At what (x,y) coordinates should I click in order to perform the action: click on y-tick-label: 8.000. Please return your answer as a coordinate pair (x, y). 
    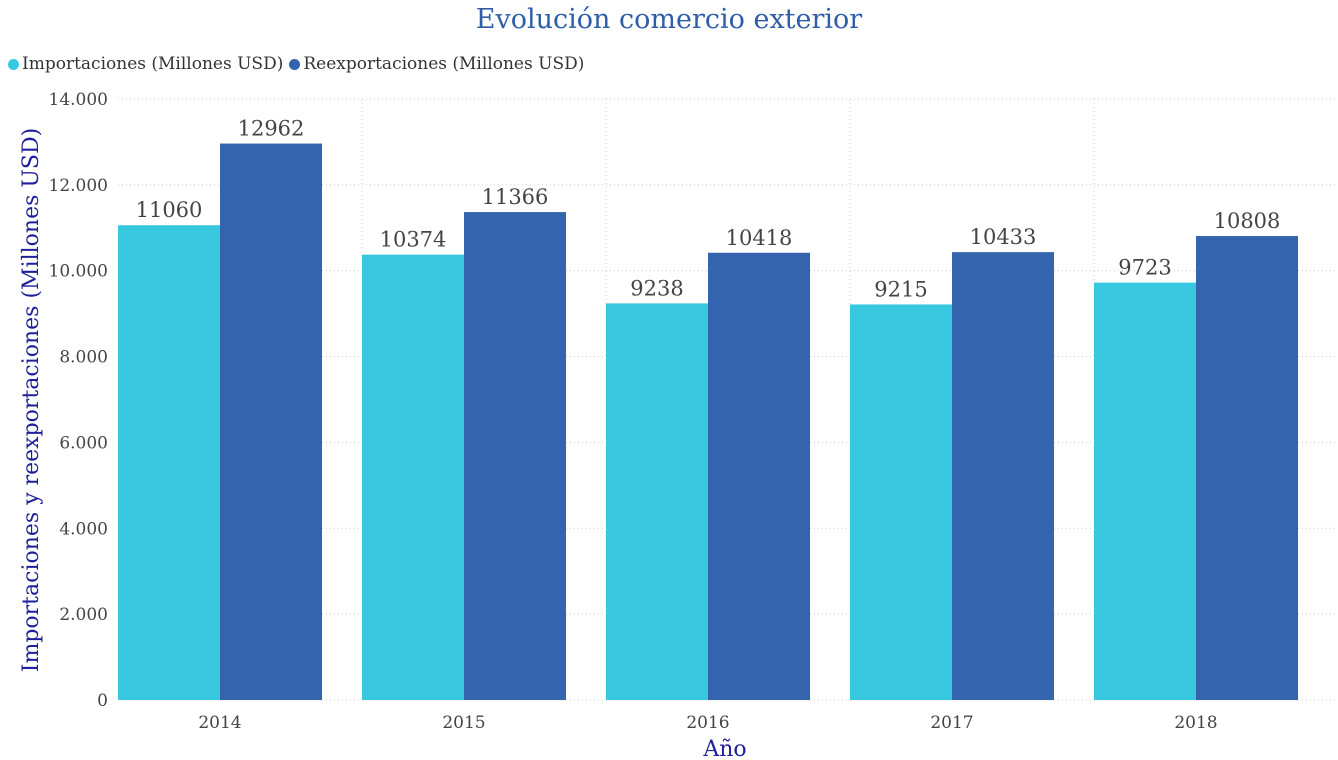
    Looking at the image, I should click on (83, 358).